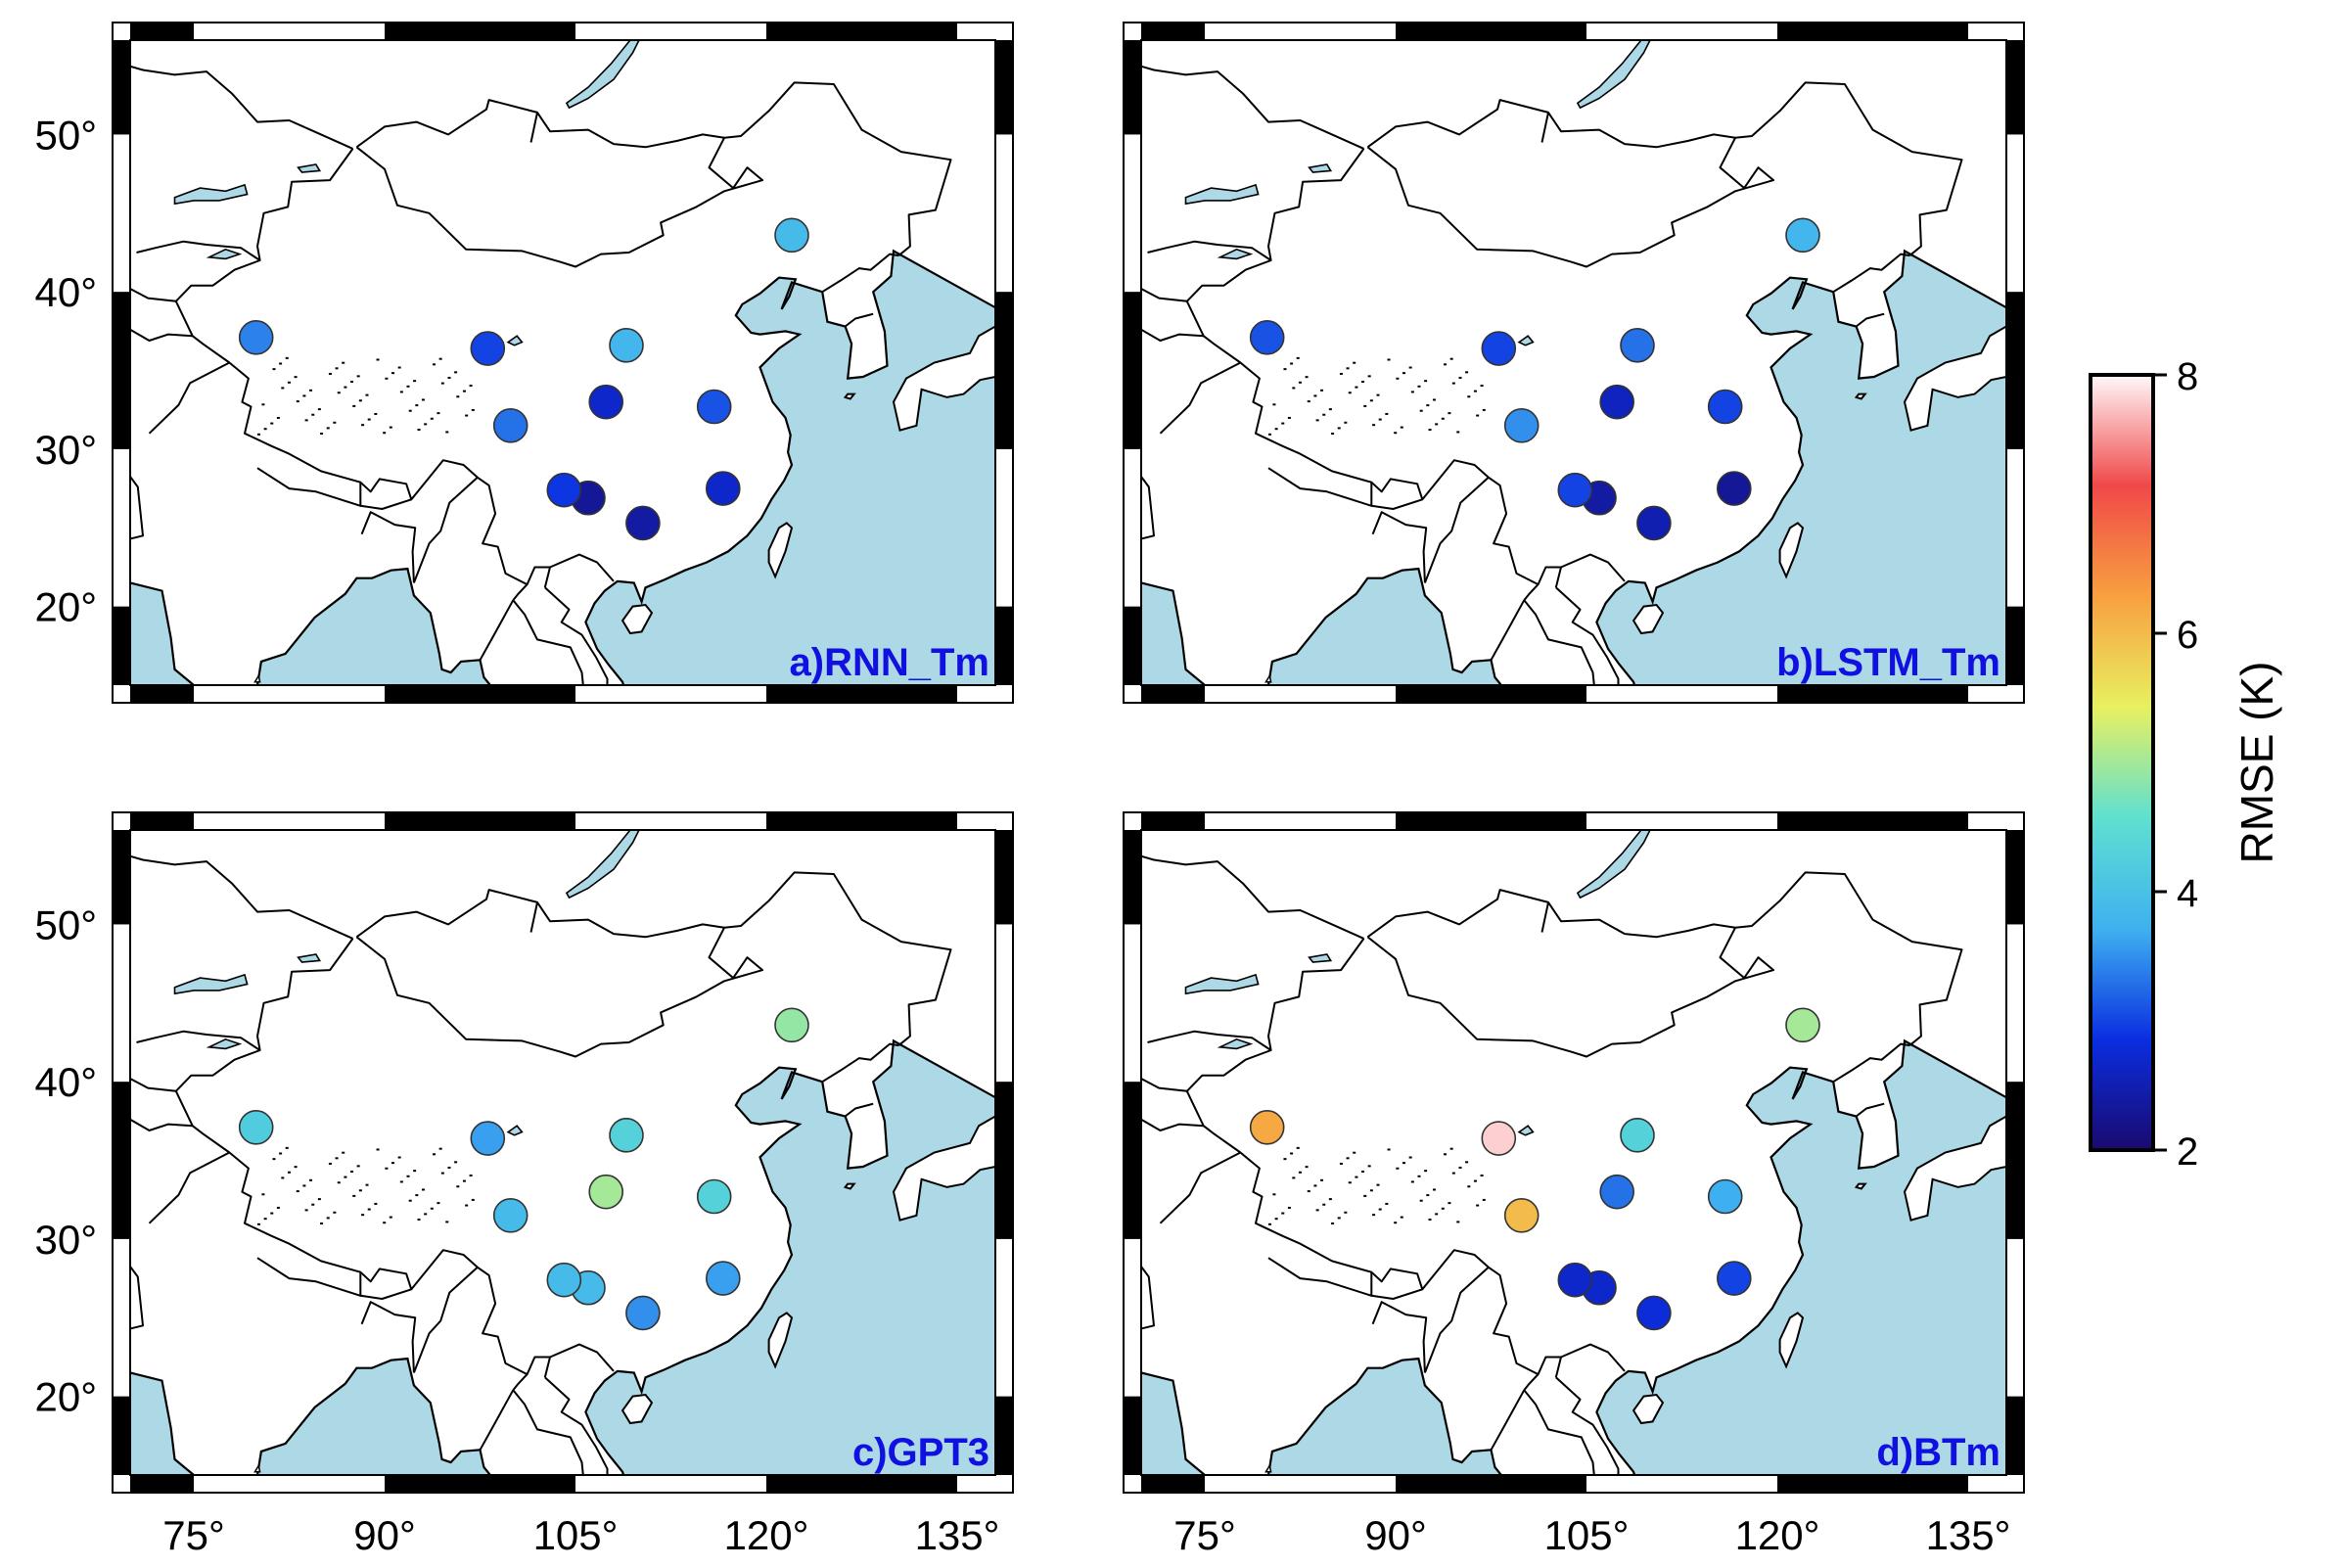  Describe the element at coordinates (2187, 893) in the screenshot. I see `colorbar-tick-label: 4` at that location.